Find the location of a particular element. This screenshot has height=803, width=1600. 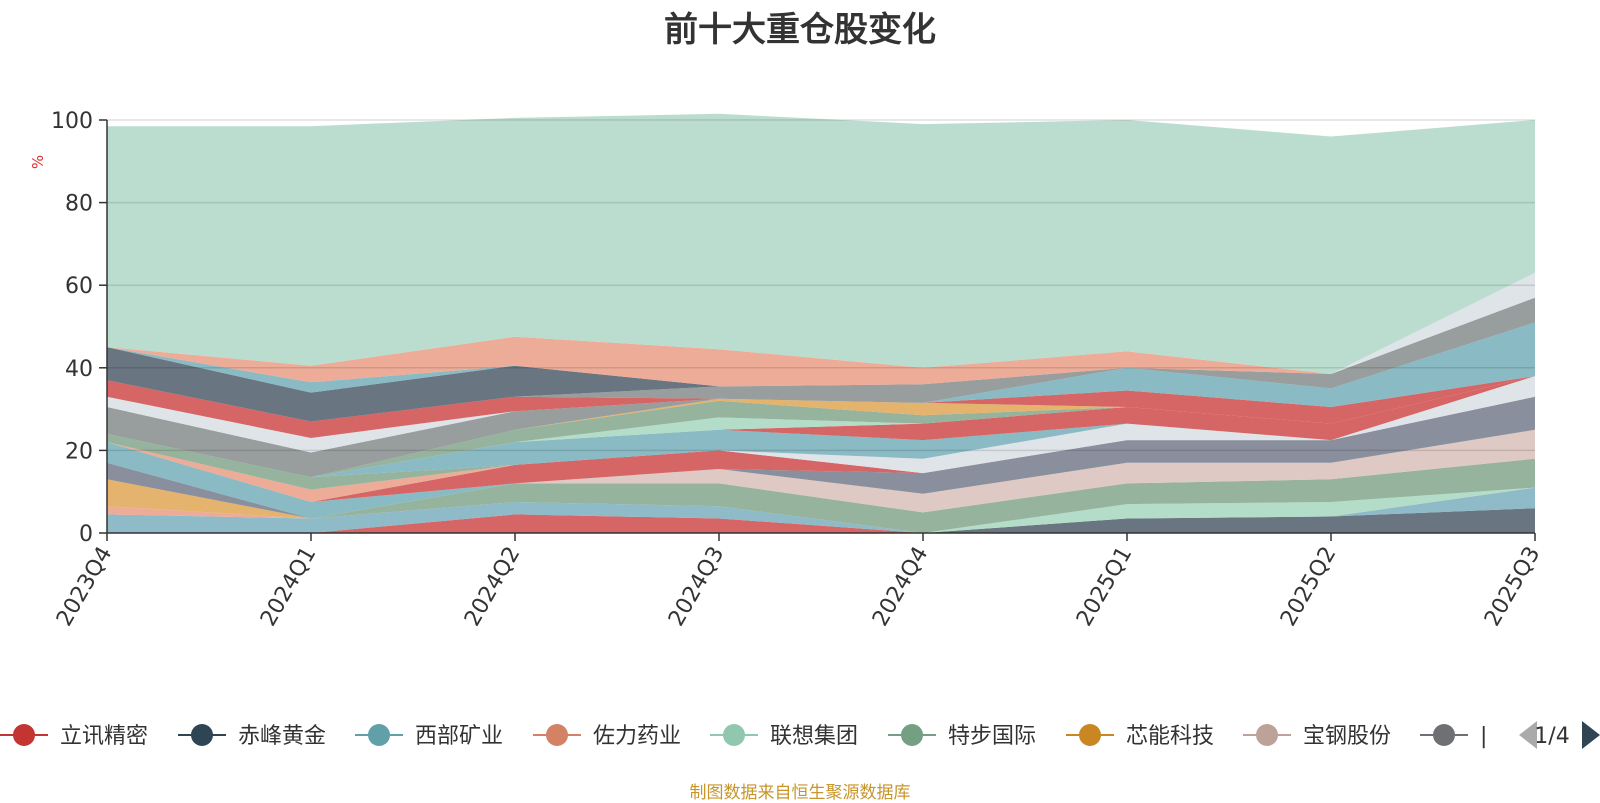

legend-label: 佐力药业 is located at coordinates (637, 736).